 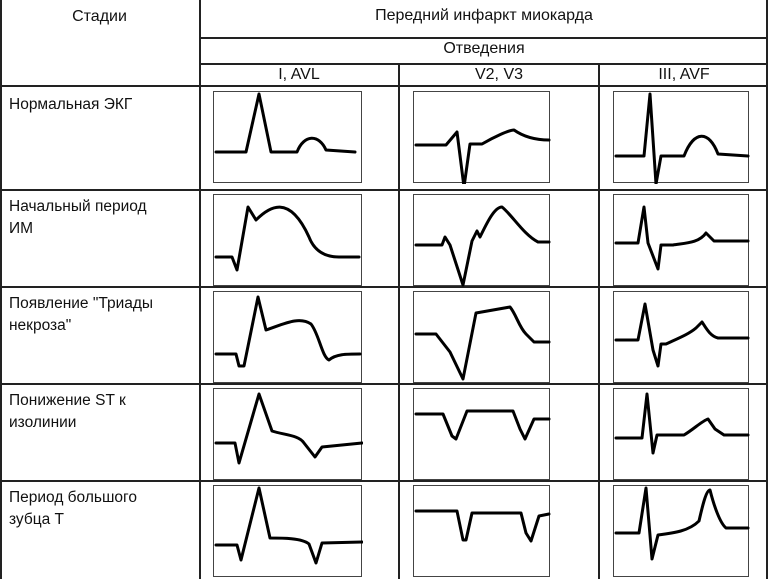 I want to click on header-divider-leads, so click(x=483, y=64).